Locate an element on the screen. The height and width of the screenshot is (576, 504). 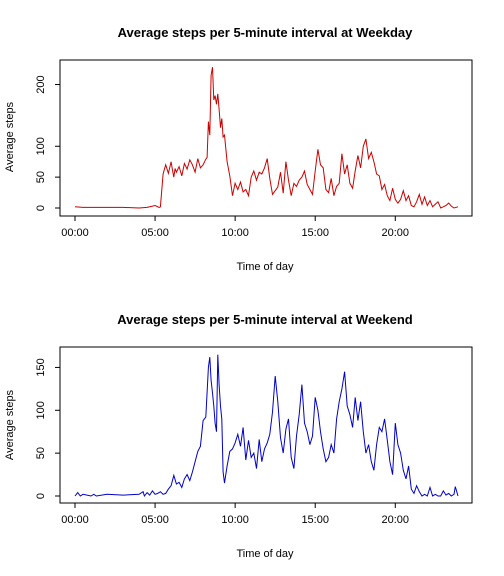
weekday-y-axis-label: Average steps is located at coordinates (10, 136).